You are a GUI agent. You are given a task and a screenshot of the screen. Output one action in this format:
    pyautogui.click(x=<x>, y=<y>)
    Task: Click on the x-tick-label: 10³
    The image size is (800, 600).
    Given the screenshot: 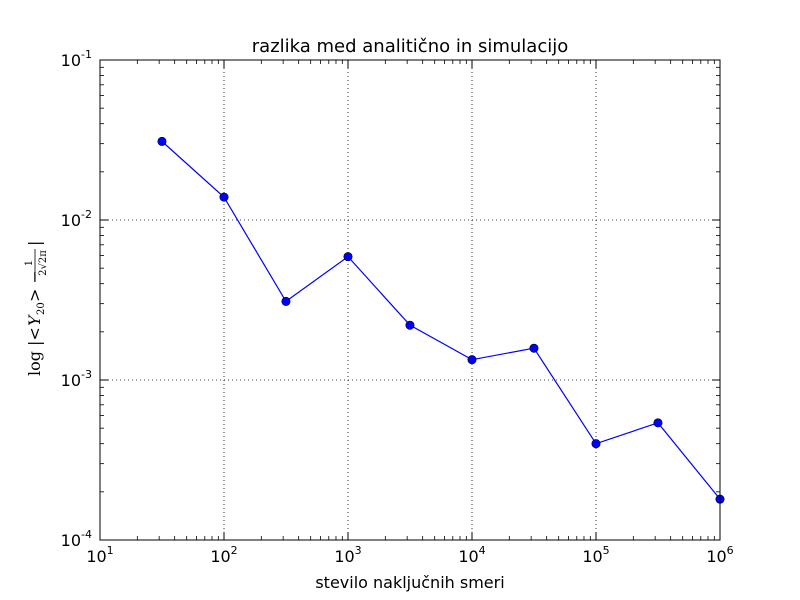 What is the action you would take?
    pyautogui.click(x=347, y=555)
    